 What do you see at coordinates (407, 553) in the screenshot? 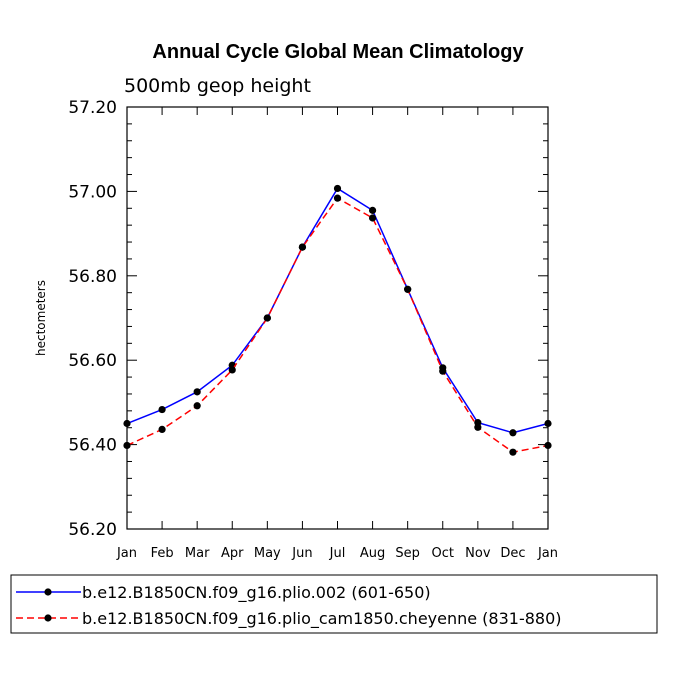
I see `x-tick-label: Sep` at bounding box center [407, 553].